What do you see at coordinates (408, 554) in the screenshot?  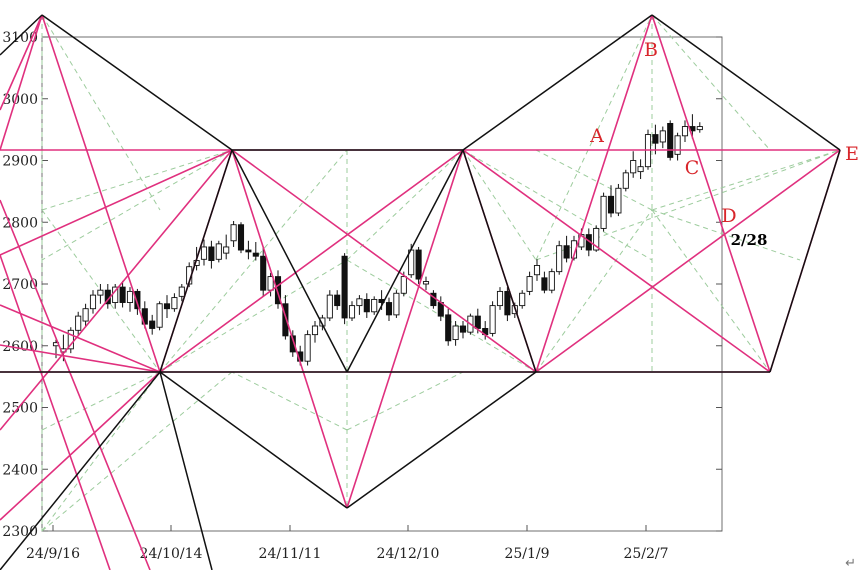 I see `x-tick-label: 24/12/10` at bounding box center [408, 554].